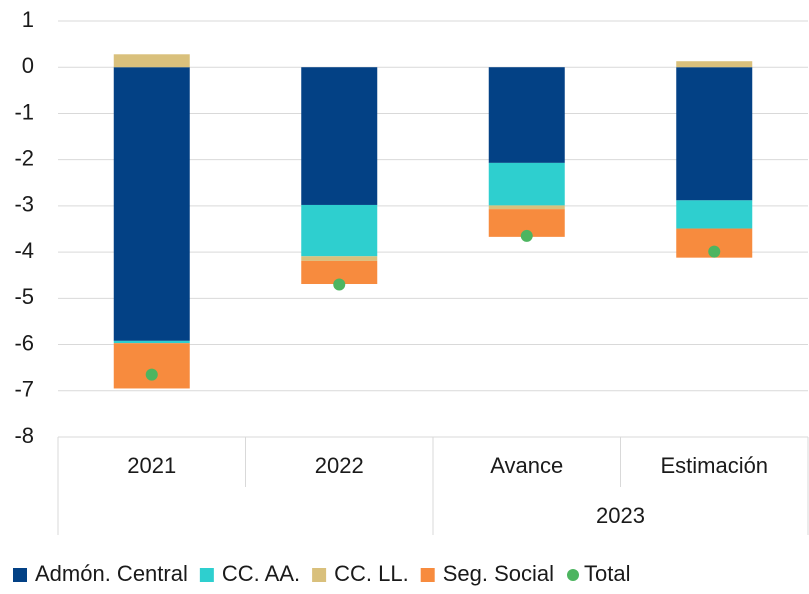 Image resolution: width=809 pixels, height=594 pixels. Describe the element at coordinates (24, 296) in the screenshot. I see `y-tick-label: -5` at that location.